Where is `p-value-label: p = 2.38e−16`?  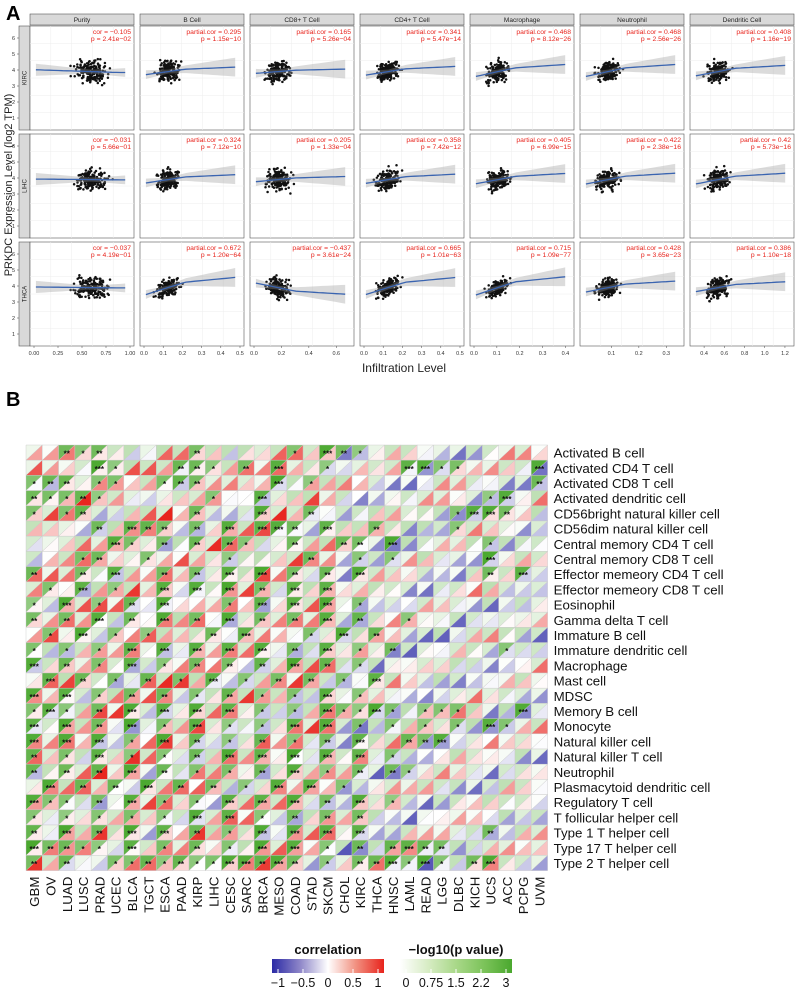 p-value-label: p = 2.38e−16 is located at coordinates (661, 147).